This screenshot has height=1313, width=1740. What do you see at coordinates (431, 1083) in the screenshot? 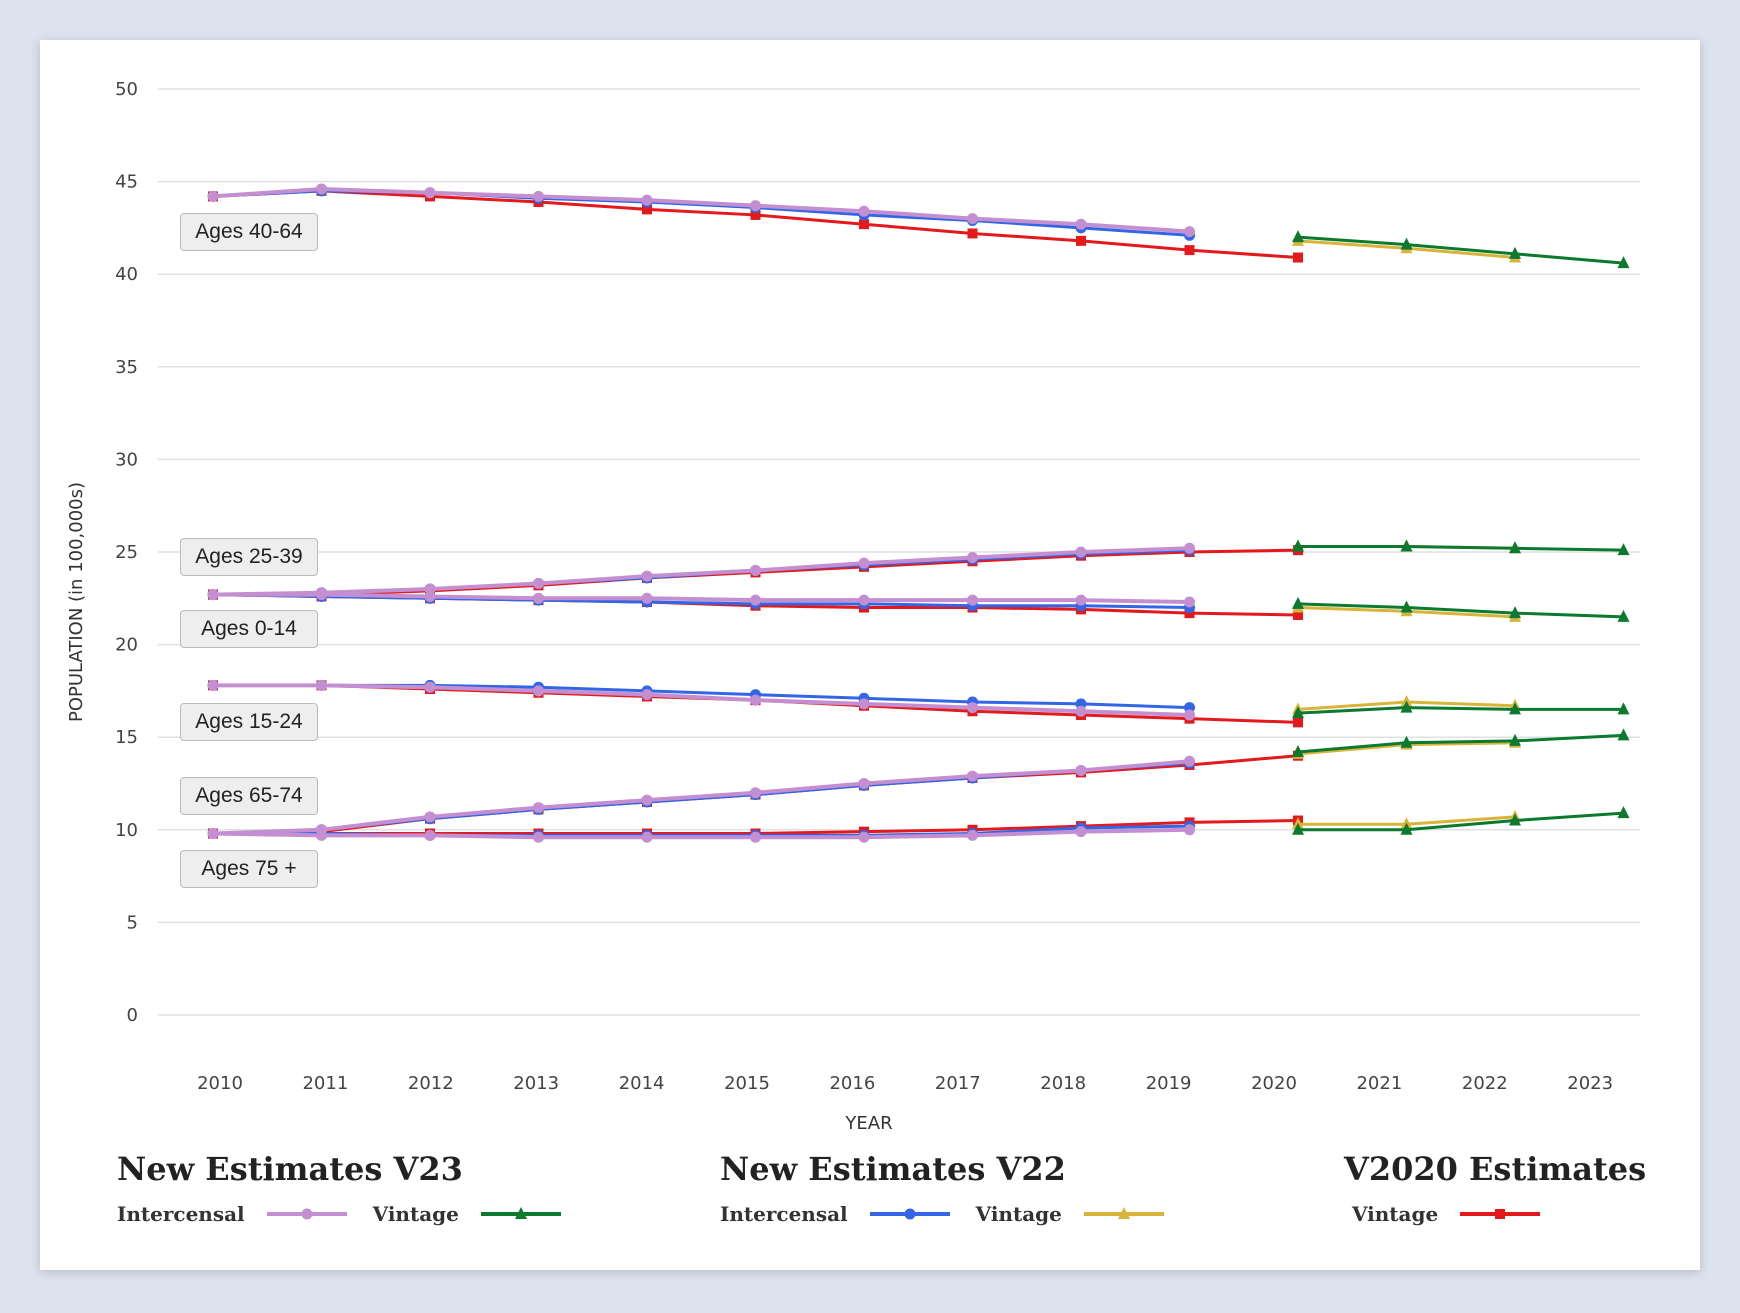
I see `x-tick-label: 2012` at bounding box center [431, 1083].